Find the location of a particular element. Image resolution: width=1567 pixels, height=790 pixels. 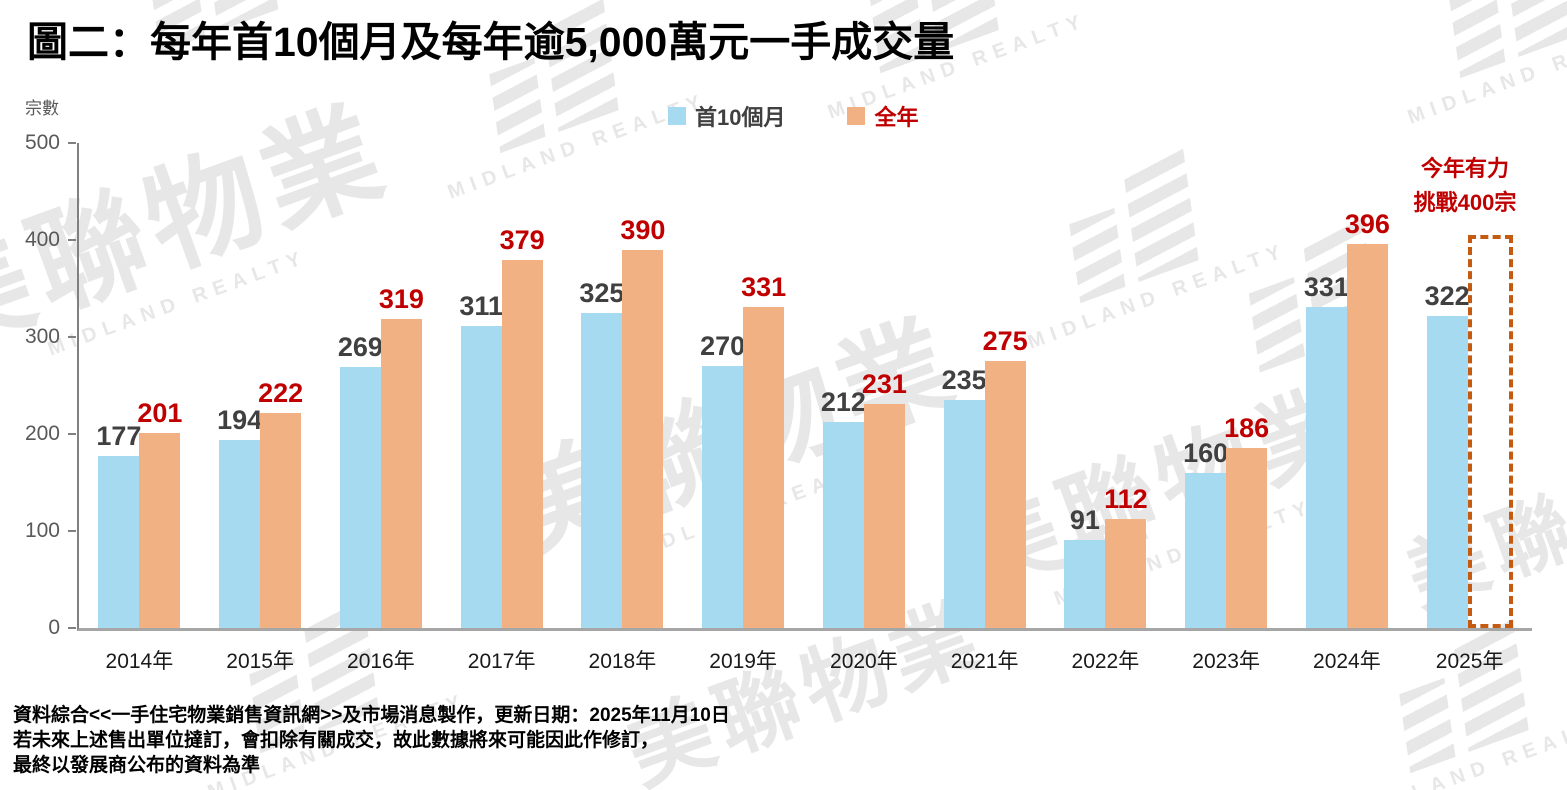

legend-label-fullyear: 全年 is located at coordinates (896, 117).